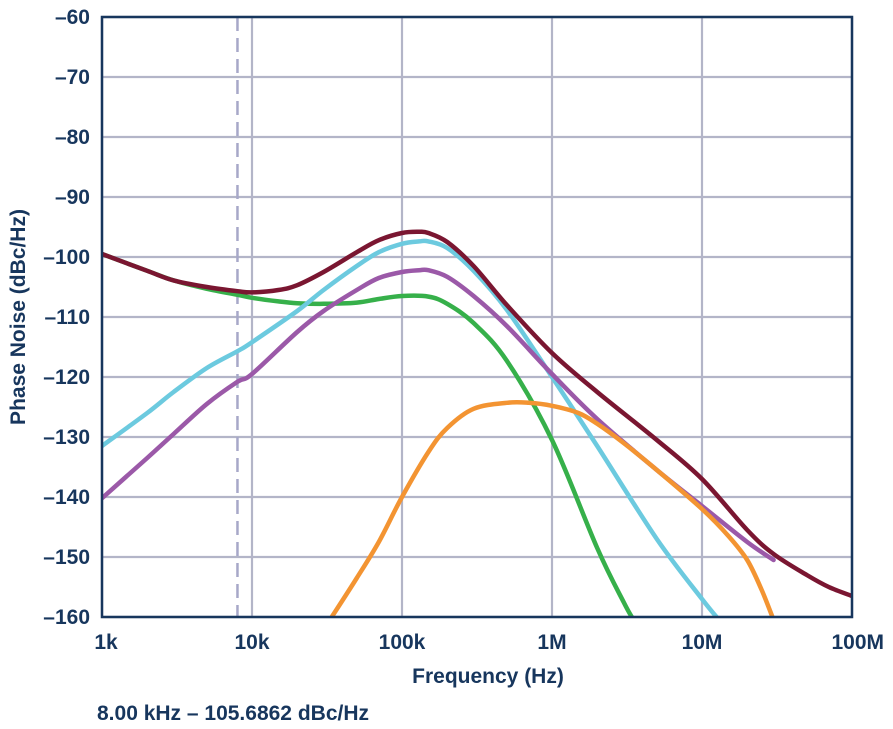 The height and width of the screenshot is (729, 893). What do you see at coordinates (251, 642) in the screenshot?
I see `x-tick-label: 10k` at bounding box center [251, 642].